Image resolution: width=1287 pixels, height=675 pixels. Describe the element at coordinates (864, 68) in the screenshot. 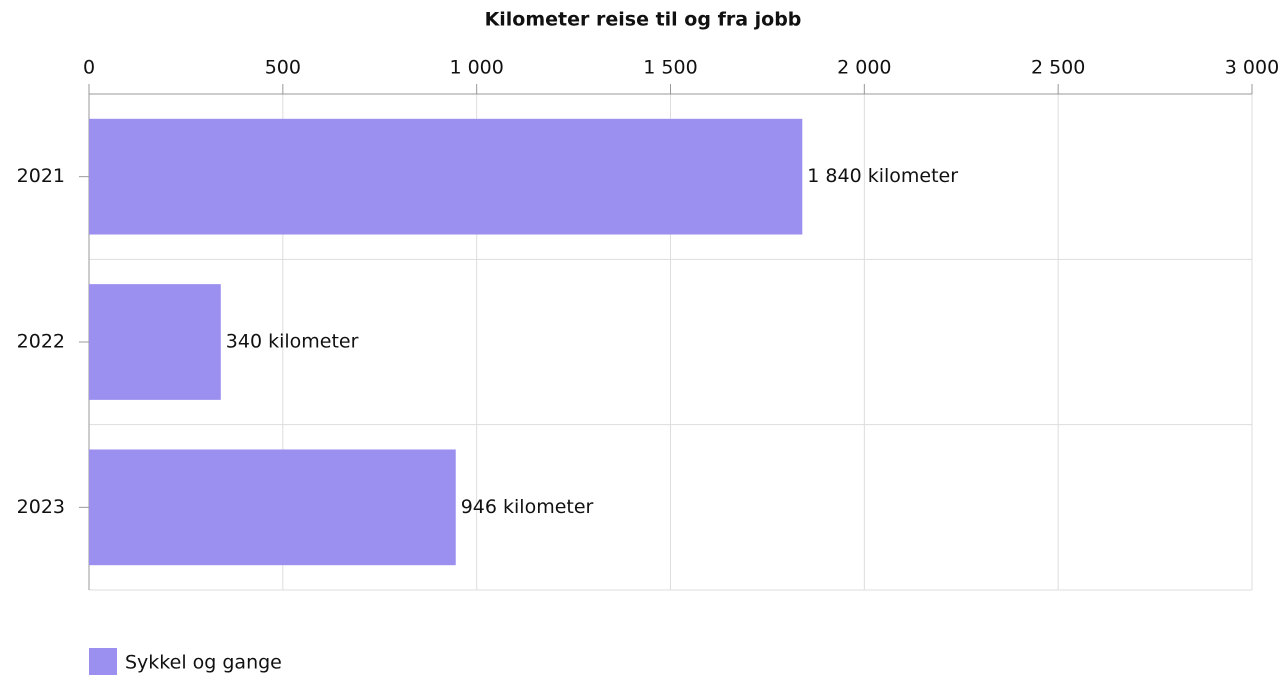

I see `x-tick-label: 2 000` at that location.